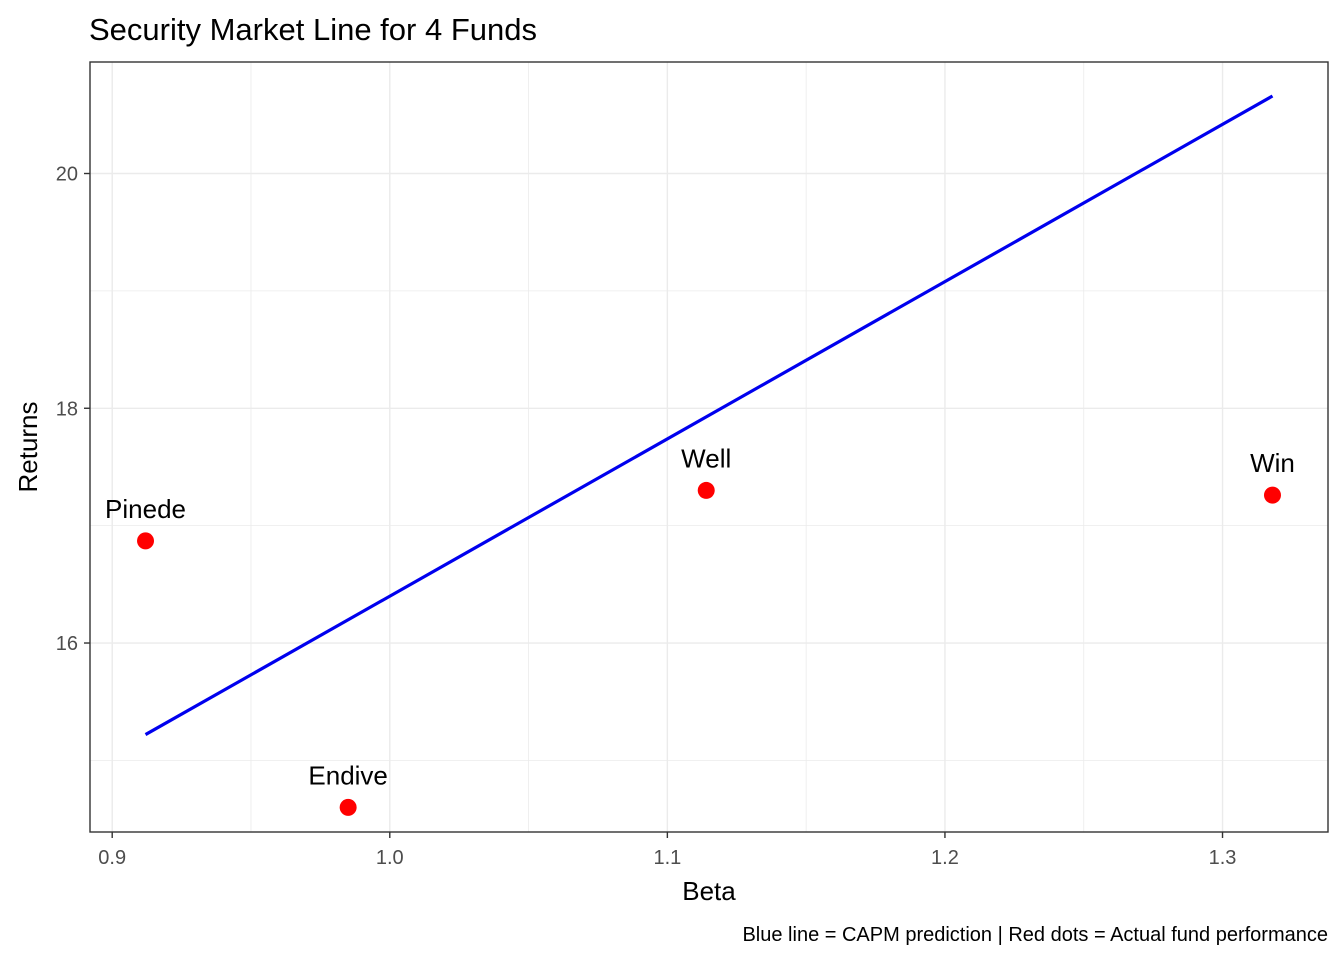 The width and height of the screenshot is (1344, 960). Describe the element at coordinates (390, 858) in the screenshot. I see `x-tick-label: 1.0` at that location.